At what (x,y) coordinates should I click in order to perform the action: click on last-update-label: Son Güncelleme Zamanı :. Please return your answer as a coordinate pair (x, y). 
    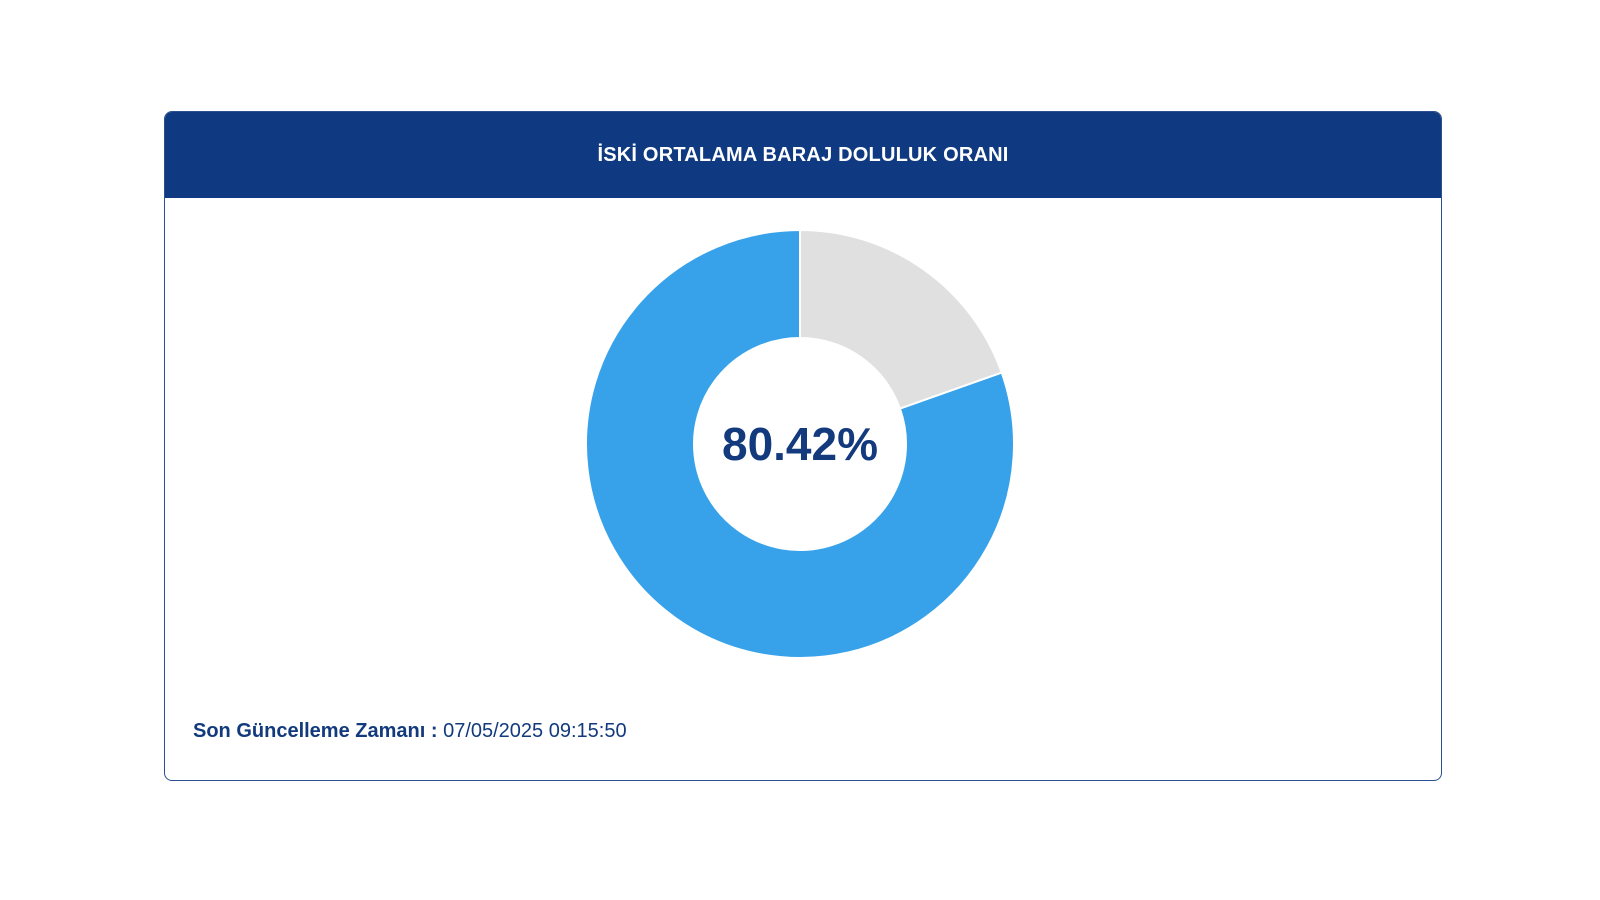
    Looking at the image, I should click on (315, 731).